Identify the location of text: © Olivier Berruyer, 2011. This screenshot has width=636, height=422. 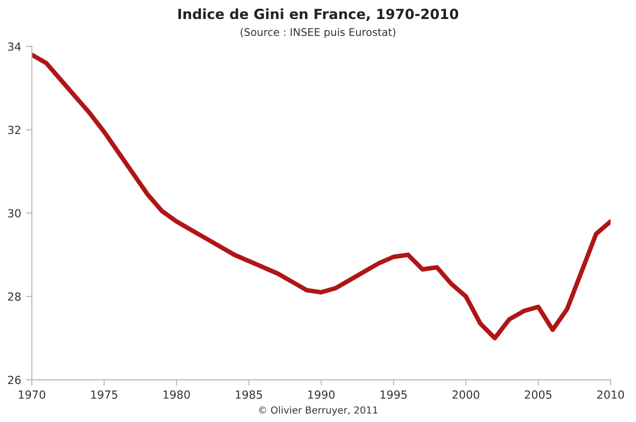
(318, 411).